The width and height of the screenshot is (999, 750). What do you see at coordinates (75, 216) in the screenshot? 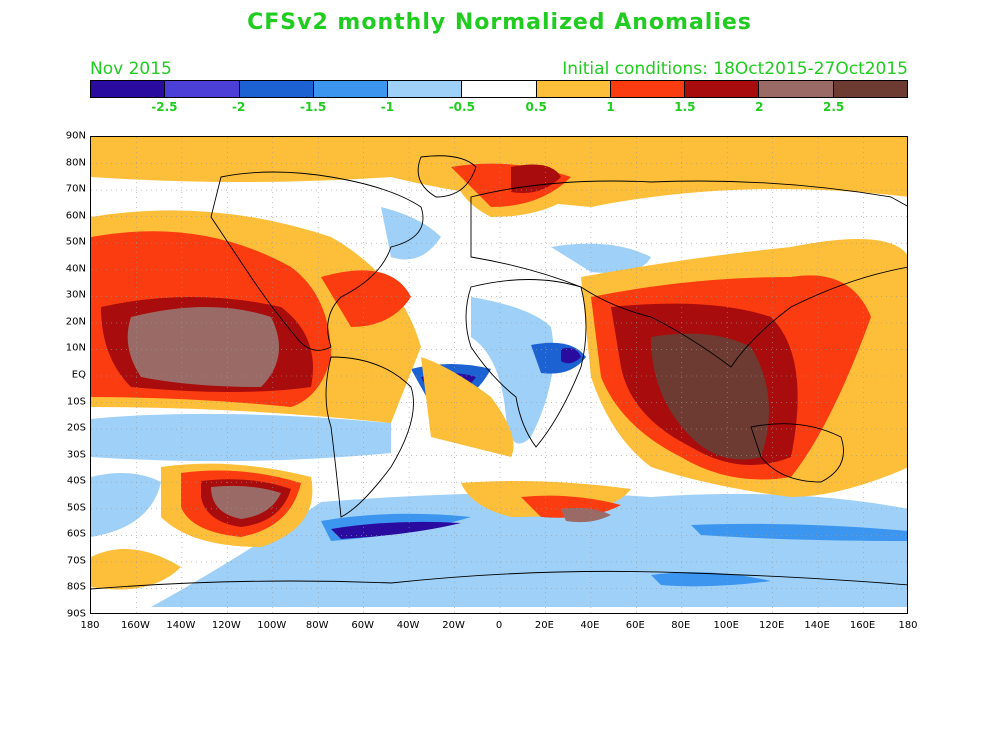
I see `latitude-label: 60N` at bounding box center [75, 216].